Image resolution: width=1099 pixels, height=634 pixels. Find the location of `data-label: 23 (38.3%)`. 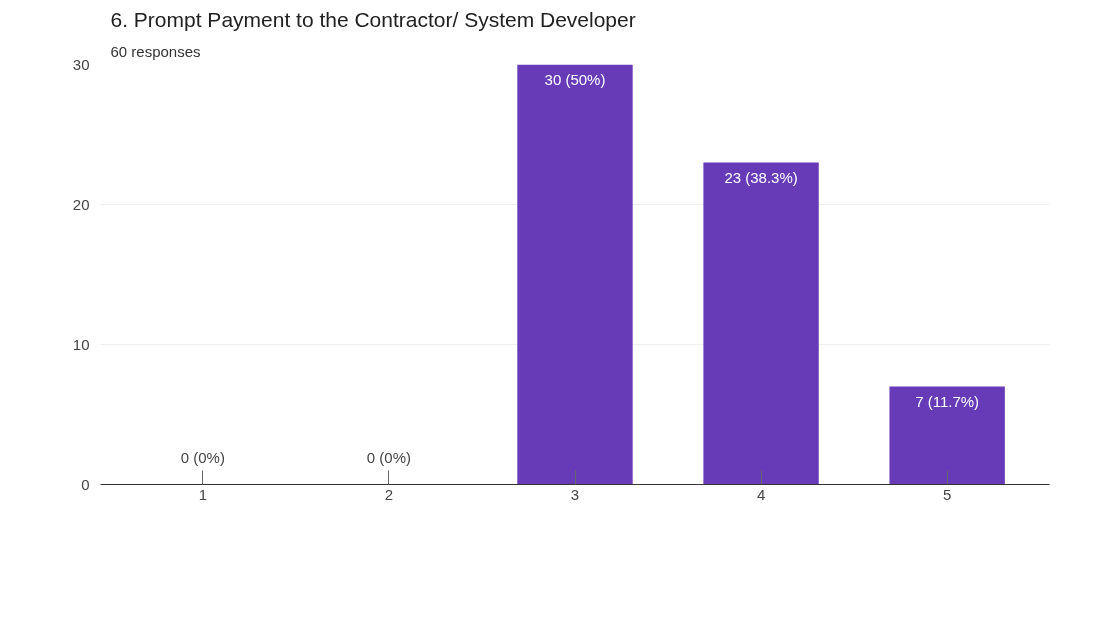

data-label: 23 (38.3%) is located at coordinates (761, 177).